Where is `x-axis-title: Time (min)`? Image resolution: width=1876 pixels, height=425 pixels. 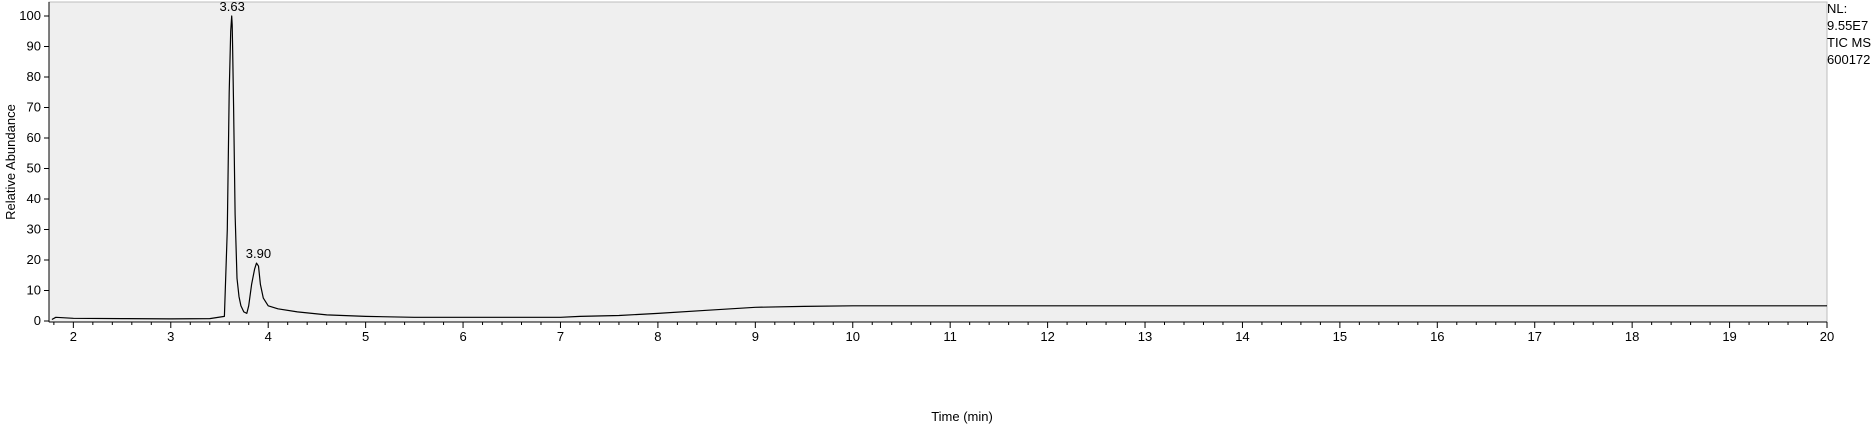 x-axis-title: Time (min) is located at coordinates (962, 416).